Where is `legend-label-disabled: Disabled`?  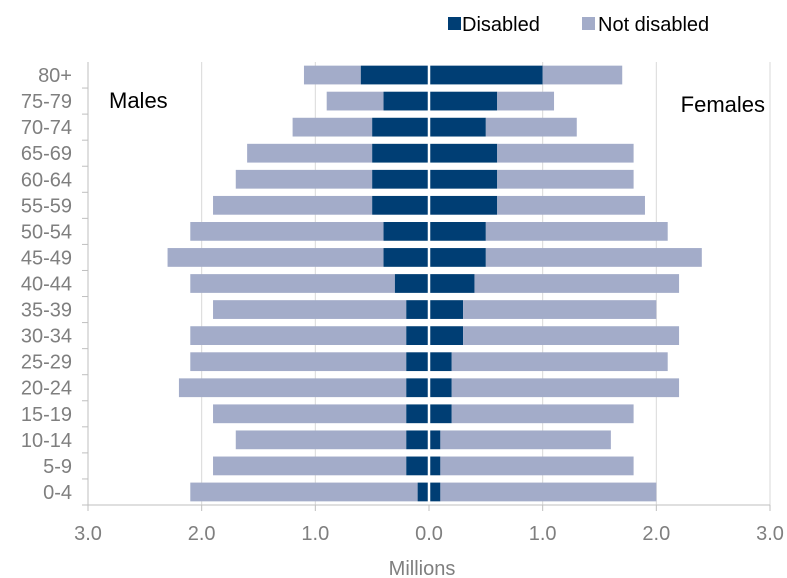 legend-label-disabled: Disabled is located at coordinates (501, 25).